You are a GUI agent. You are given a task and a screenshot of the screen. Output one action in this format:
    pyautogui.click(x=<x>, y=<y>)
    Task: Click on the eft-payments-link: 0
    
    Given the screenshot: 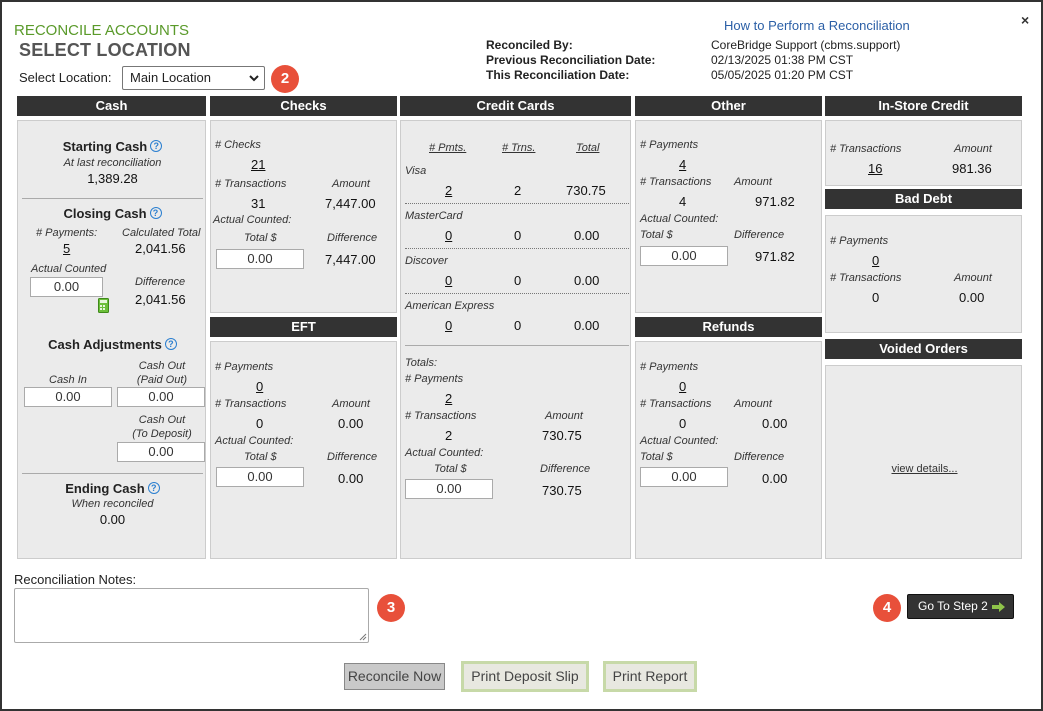 What is the action you would take?
    pyautogui.click(x=260, y=386)
    